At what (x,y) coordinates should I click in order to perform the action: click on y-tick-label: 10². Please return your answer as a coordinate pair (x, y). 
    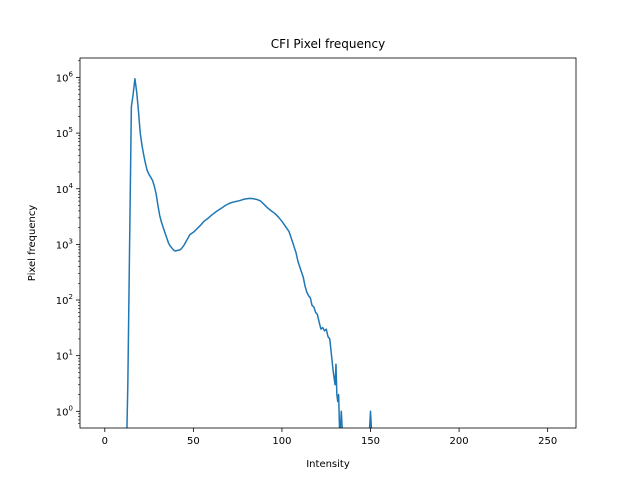
    Looking at the image, I should click on (64, 300).